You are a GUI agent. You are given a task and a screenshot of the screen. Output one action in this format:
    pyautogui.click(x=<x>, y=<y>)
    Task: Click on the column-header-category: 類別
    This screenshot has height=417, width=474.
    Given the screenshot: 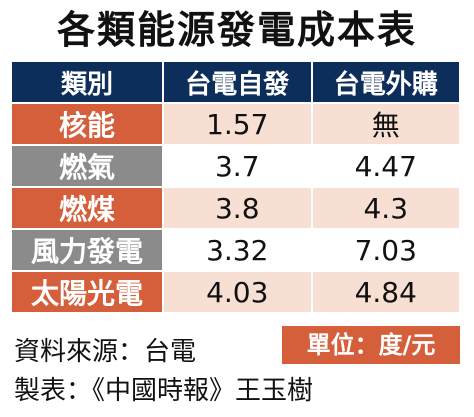 What is the action you would take?
    pyautogui.click(x=88, y=83)
    